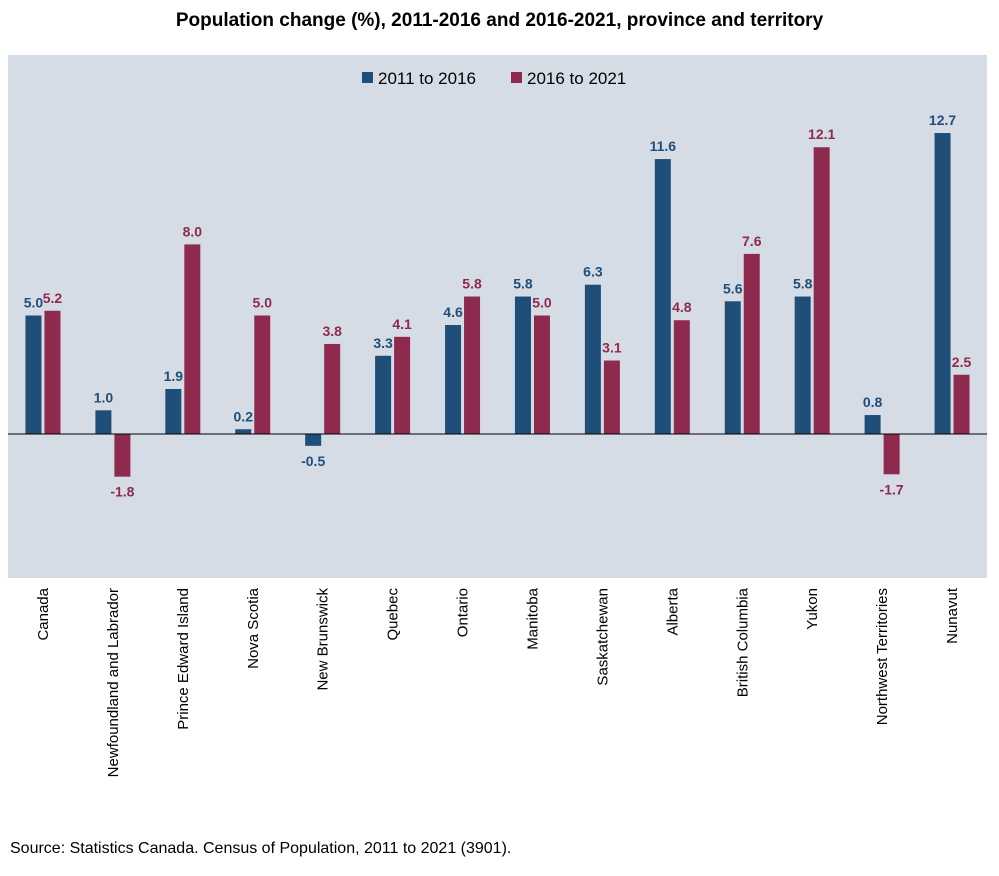 This screenshot has height=876, width=999. What do you see at coordinates (892, 489) in the screenshot?
I see `data-label-series-2: -1.7` at bounding box center [892, 489].